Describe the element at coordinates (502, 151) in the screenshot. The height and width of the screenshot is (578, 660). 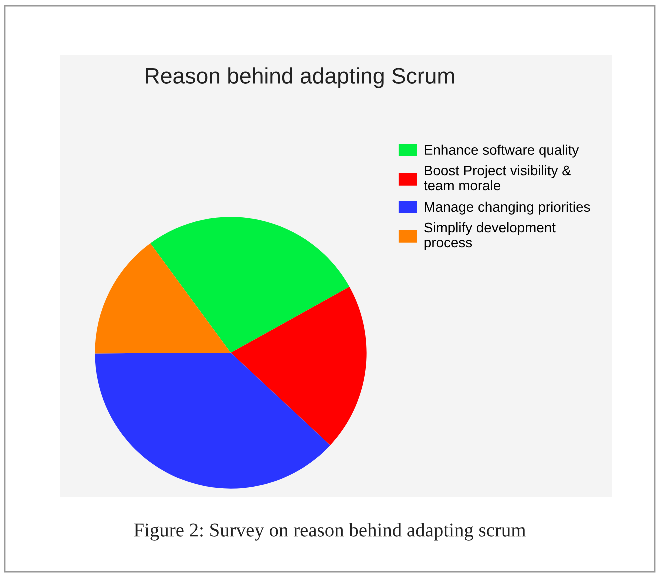
I see `legend-label: Enhance software quality` at that location.